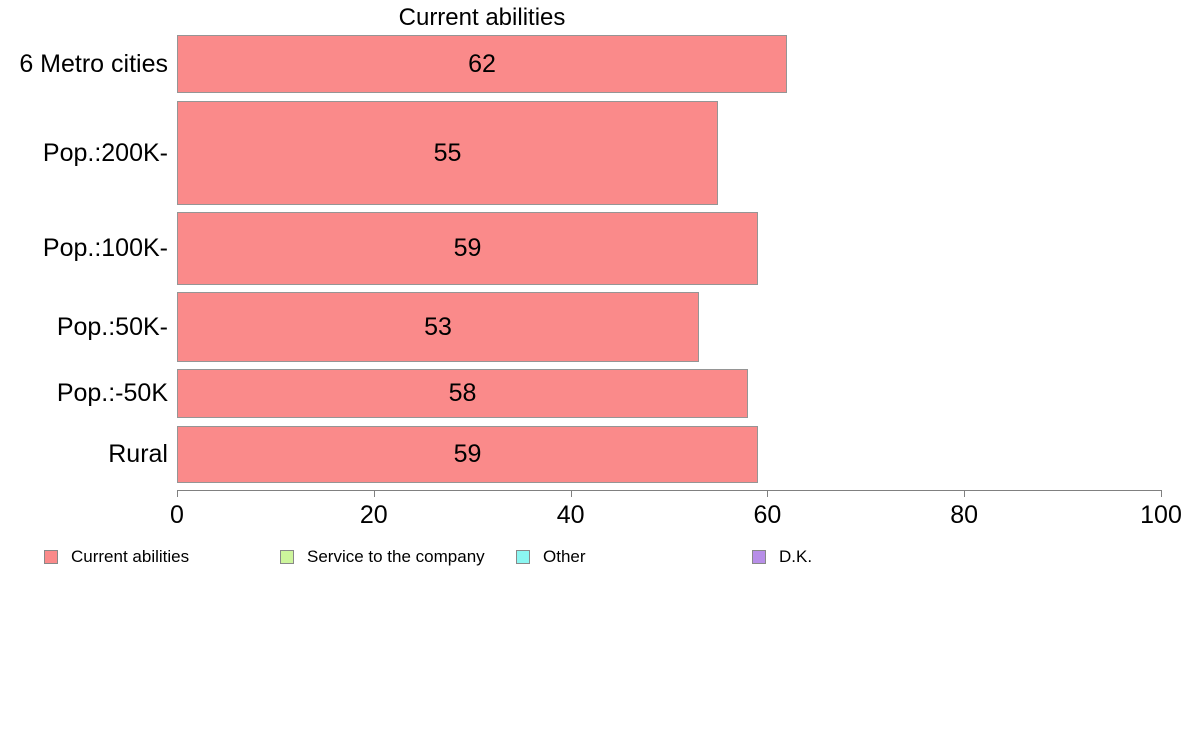  I want to click on bar: 62, so click(482, 64).